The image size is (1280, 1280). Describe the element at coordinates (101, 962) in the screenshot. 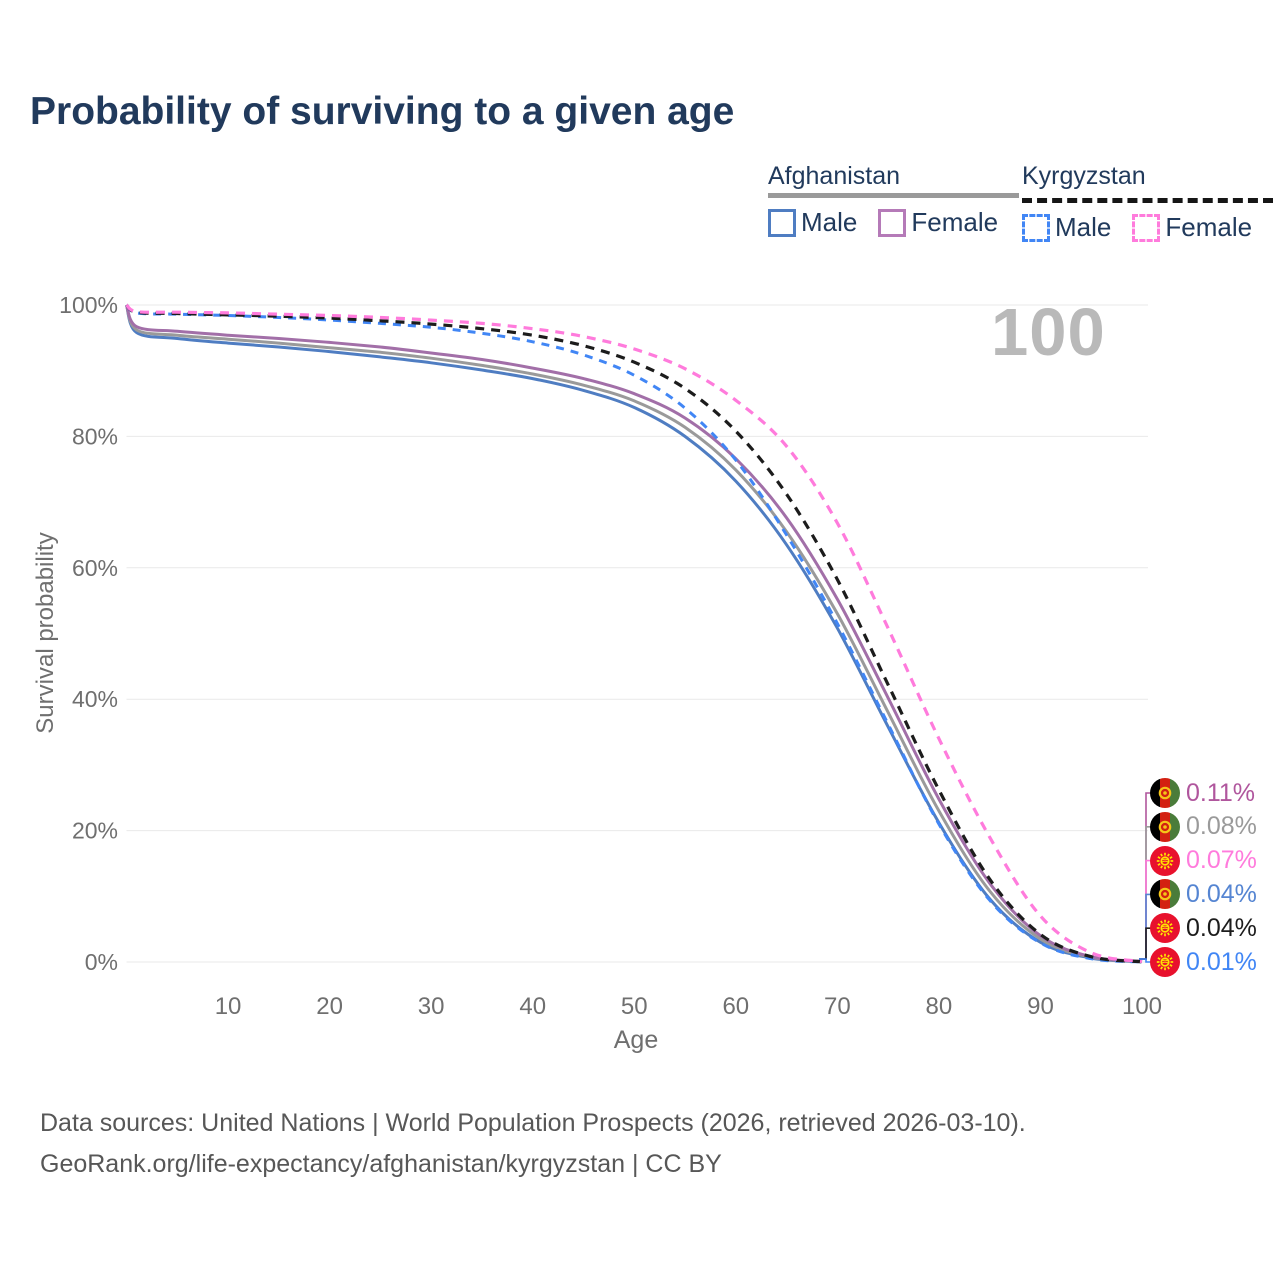

I see `y-tick-label: 0%` at that location.